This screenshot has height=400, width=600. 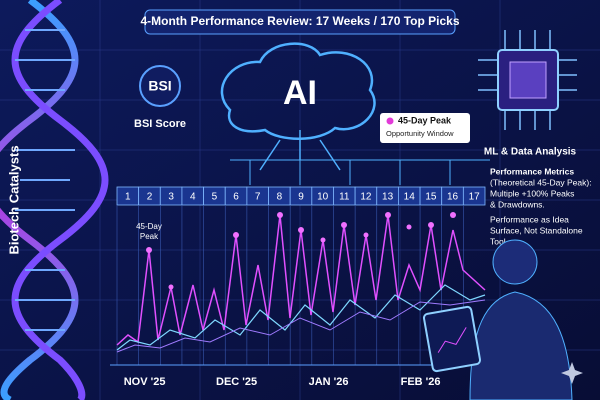 I want to click on month-label: JAN '26, so click(x=329, y=382).